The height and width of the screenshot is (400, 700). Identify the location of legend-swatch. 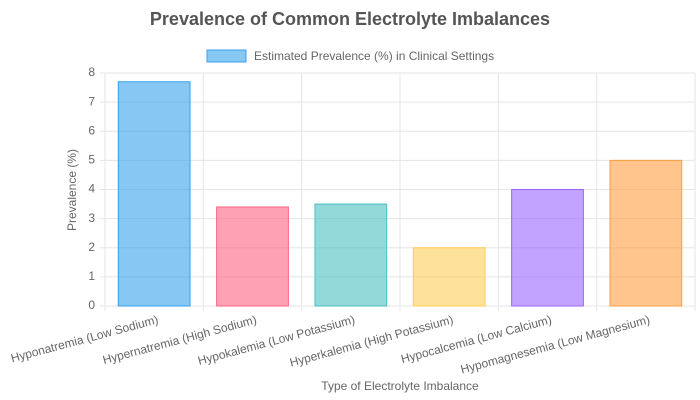
(226, 56).